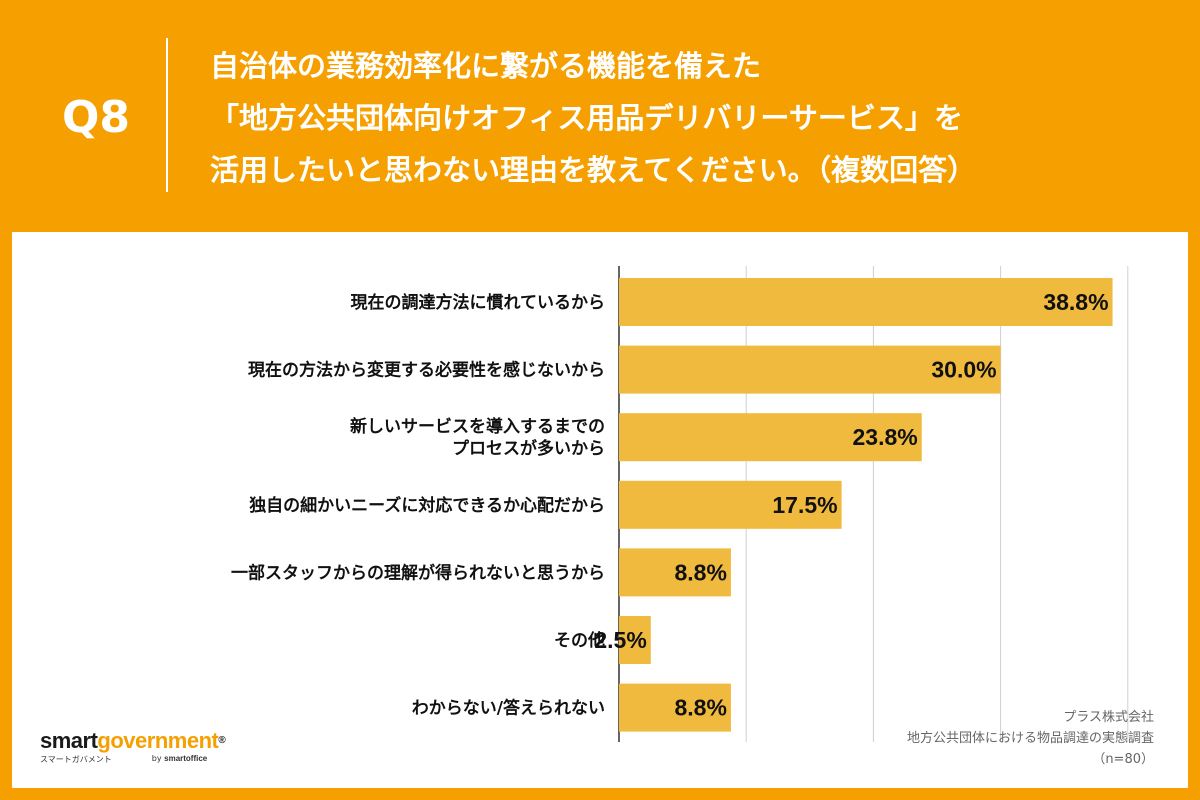  Describe the element at coordinates (1108, 717) in the screenshot. I see `source-company: プラス株式会社` at that location.